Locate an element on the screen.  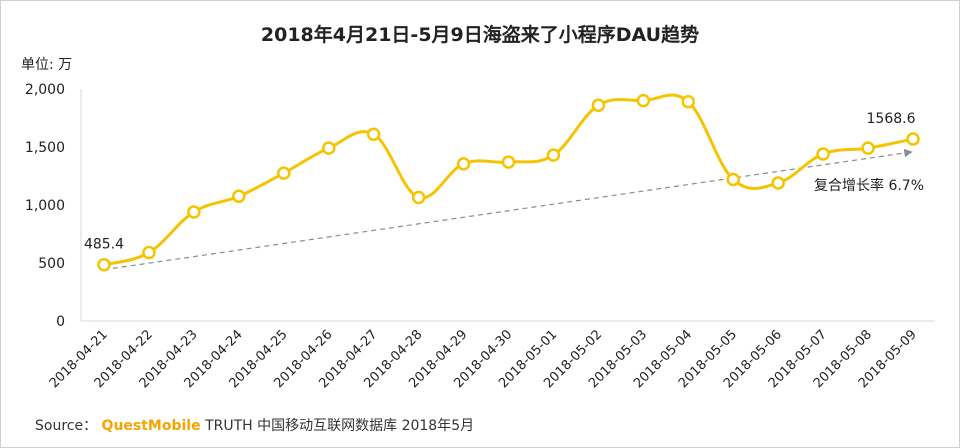
data-label: 1568.6 is located at coordinates (891, 119).